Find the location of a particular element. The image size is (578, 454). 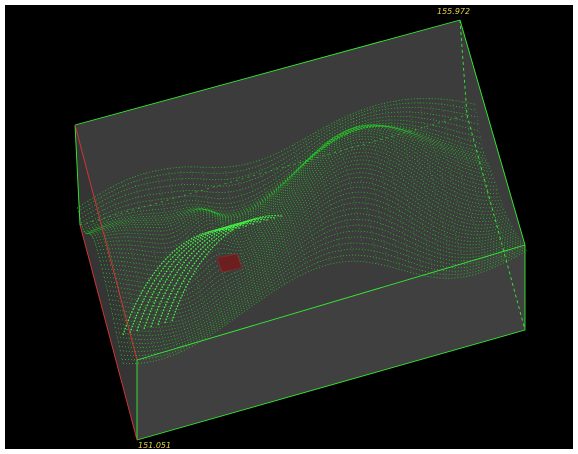

box-edge-hidden-right is located at coordinates (496, 222).